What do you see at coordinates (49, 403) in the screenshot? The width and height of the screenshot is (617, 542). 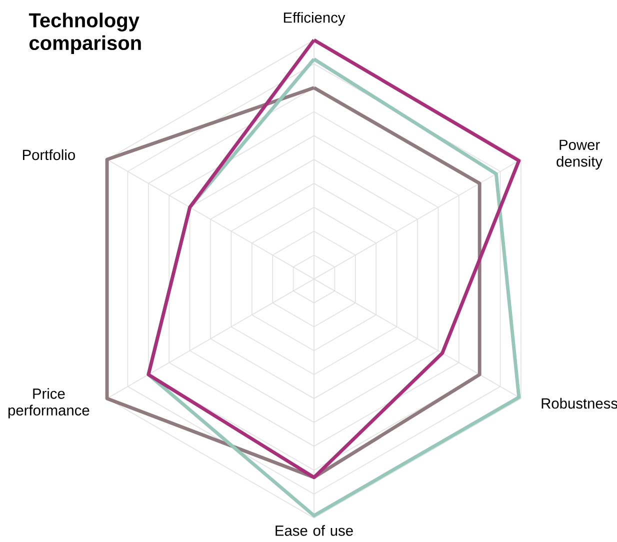 I see `spoke-label: Price performance` at bounding box center [49, 403].